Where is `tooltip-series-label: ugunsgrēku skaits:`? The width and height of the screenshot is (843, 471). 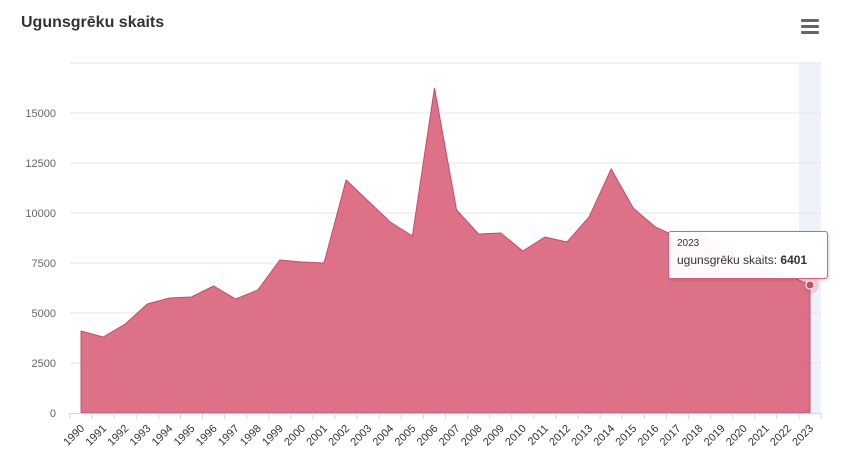 tooltip-series-label: ugunsgrēku skaits: is located at coordinates (727, 260).